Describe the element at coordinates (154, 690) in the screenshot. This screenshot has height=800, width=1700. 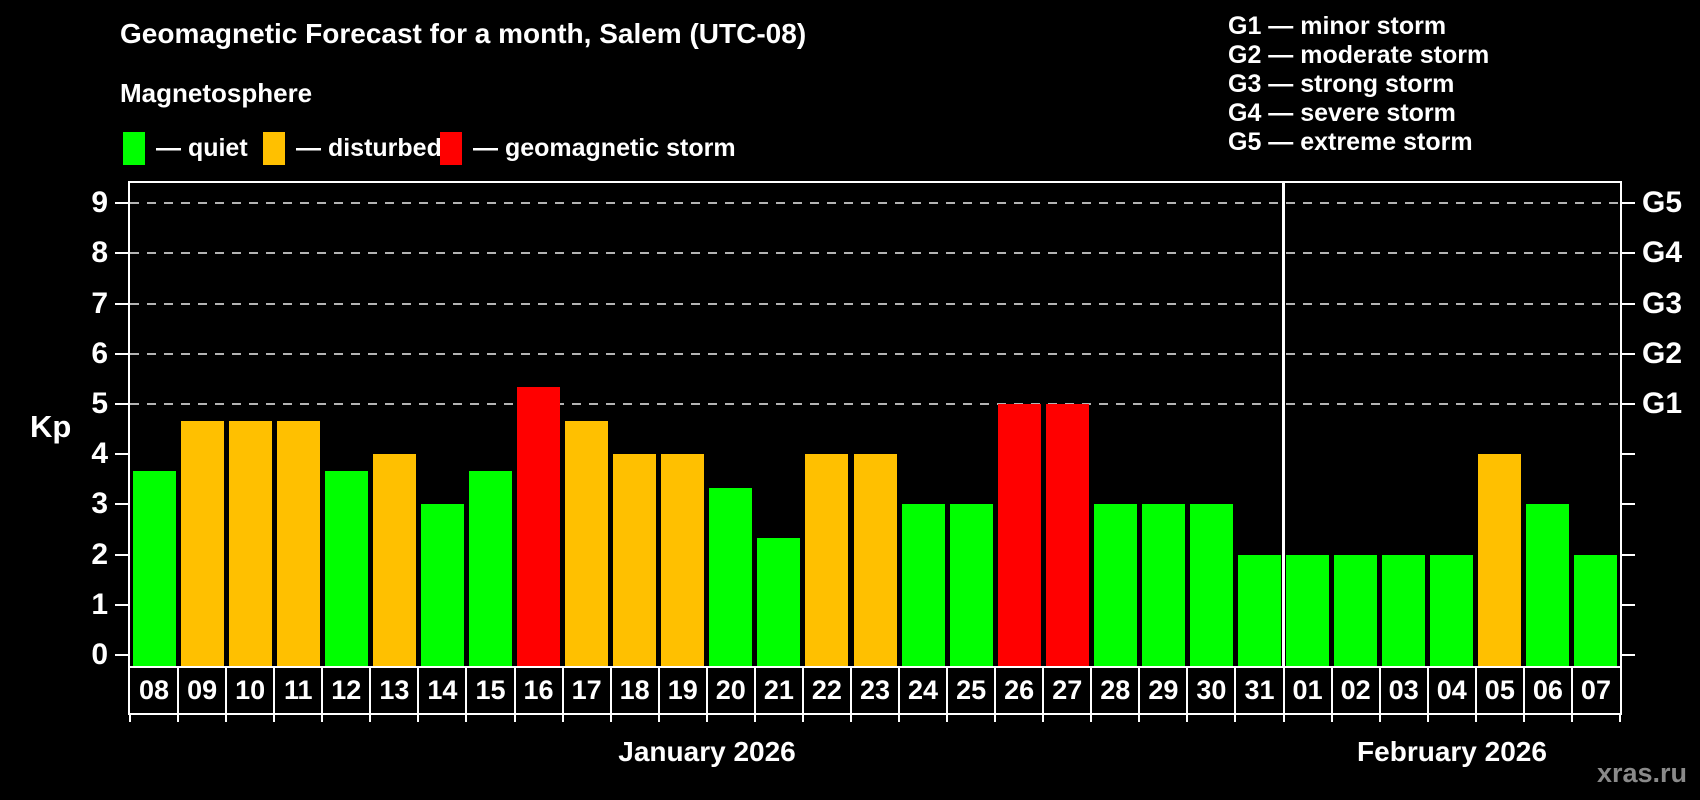
I see `day-label-january-08: 08` at that location.